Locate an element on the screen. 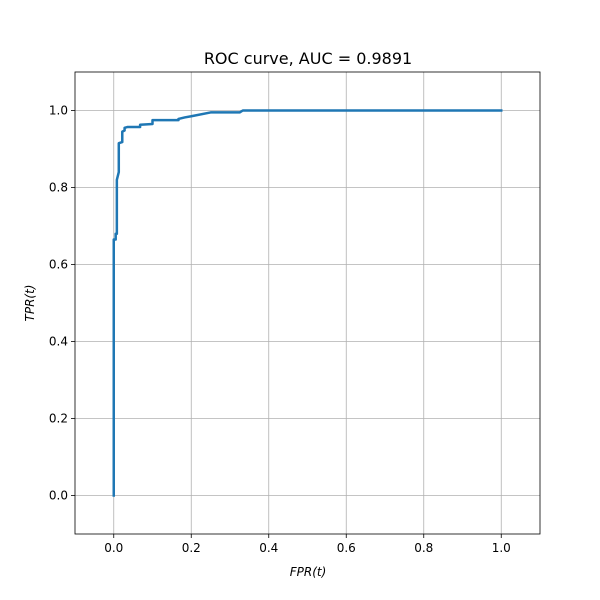 This screenshot has height=600, width=600. x-tick-label: 0.8 is located at coordinates (423, 548).